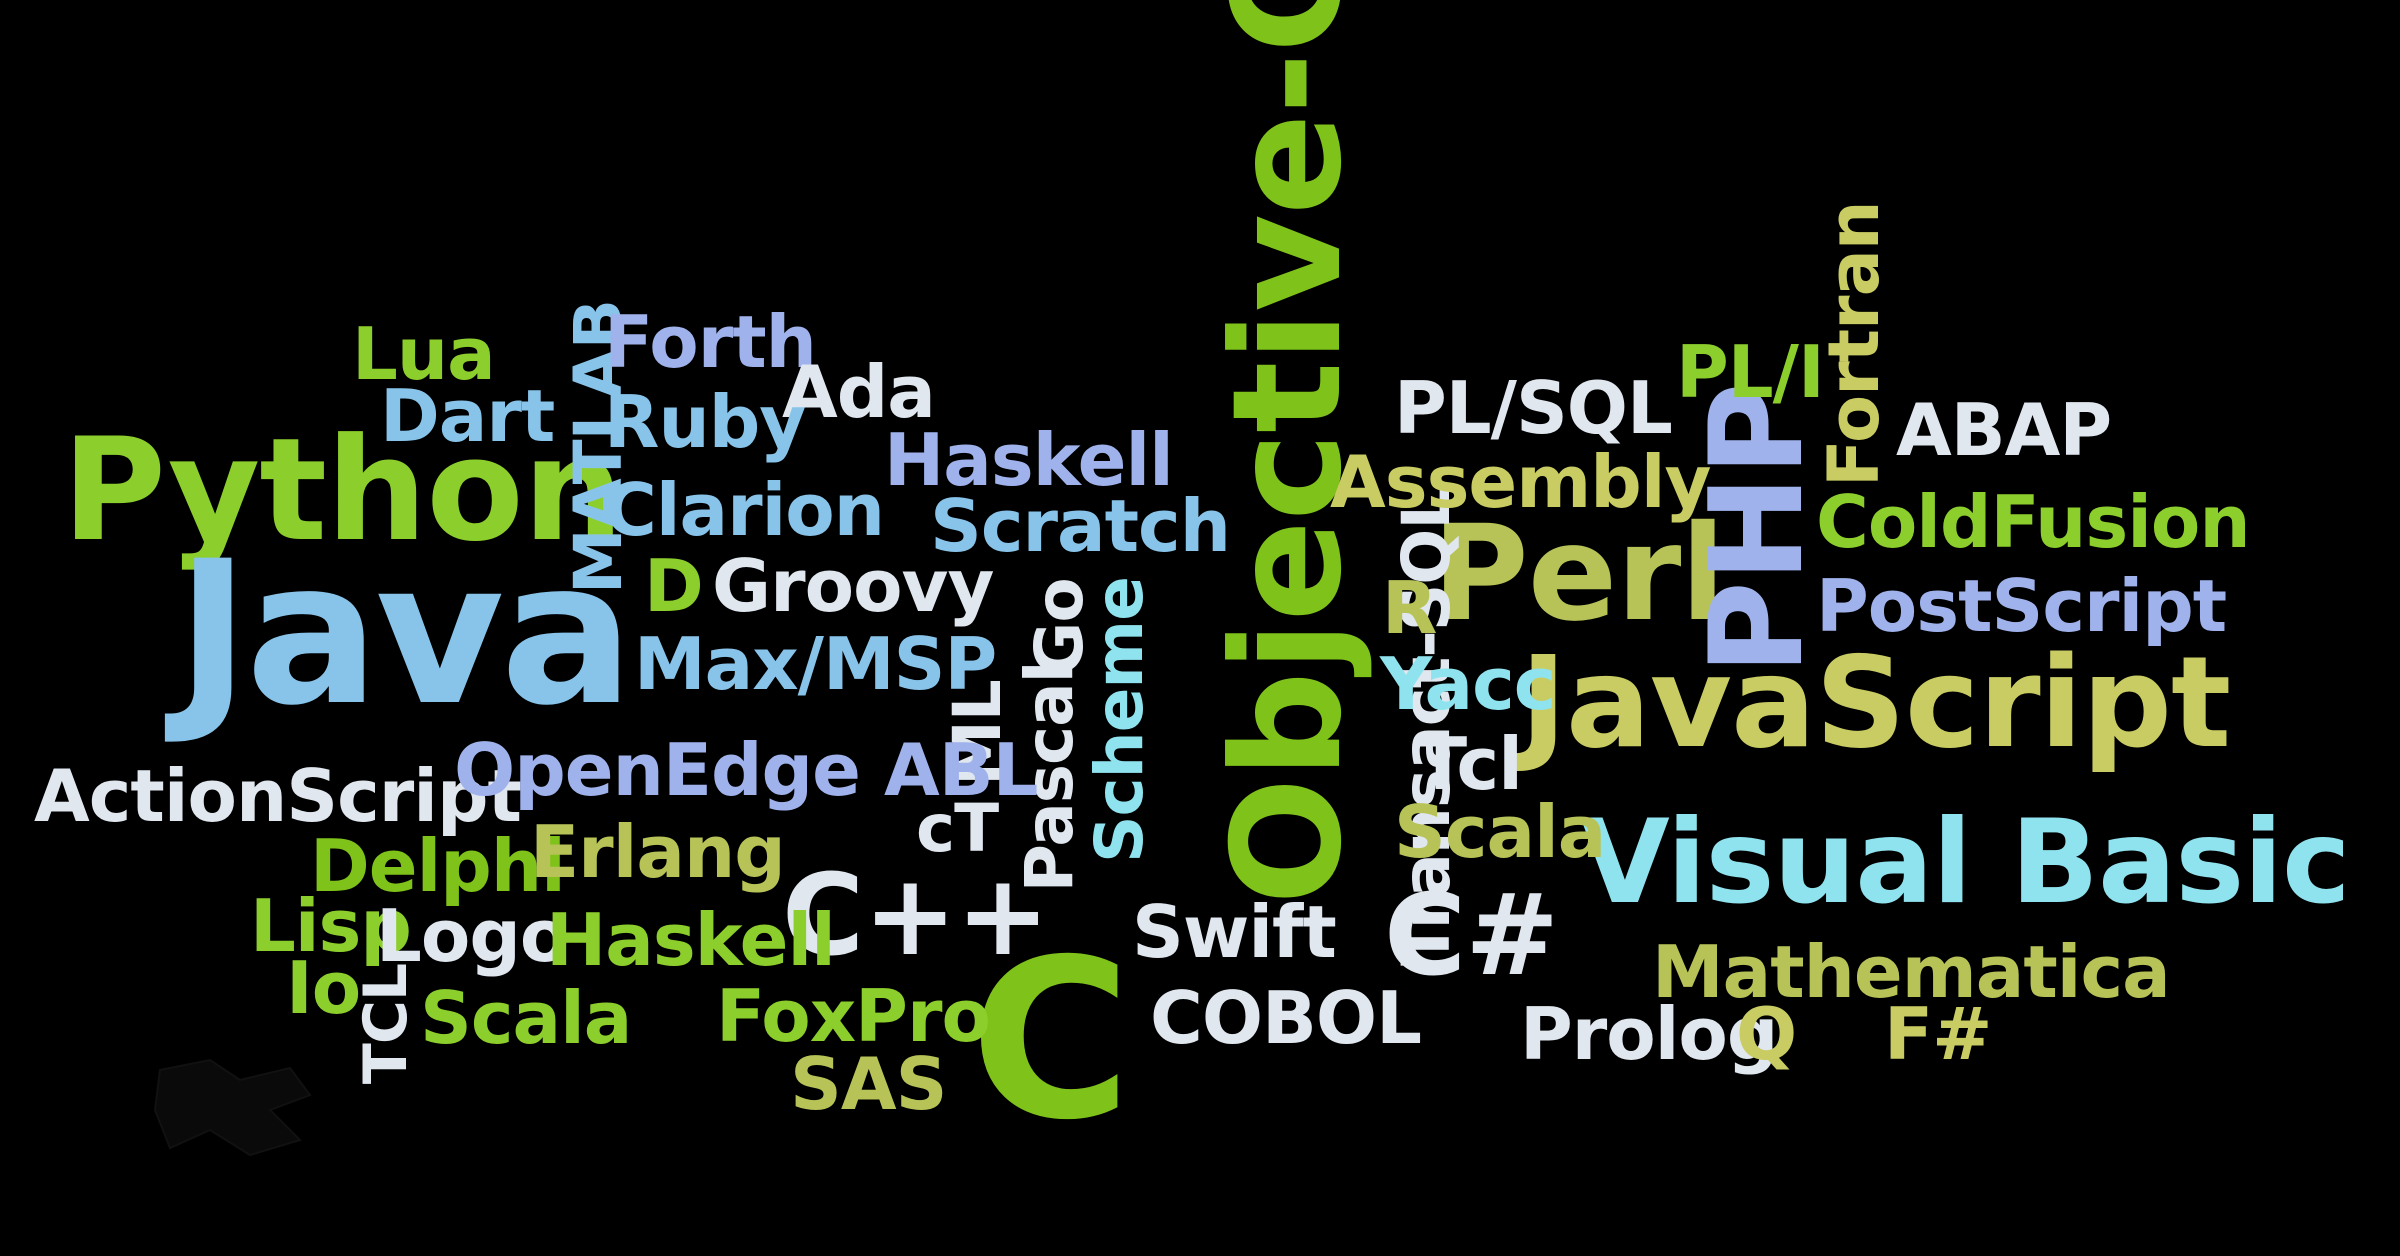 The image size is (2400, 1256). What do you see at coordinates (2033, 522) in the screenshot?
I see `word-coldfusion: ColdFusion` at bounding box center [2033, 522].